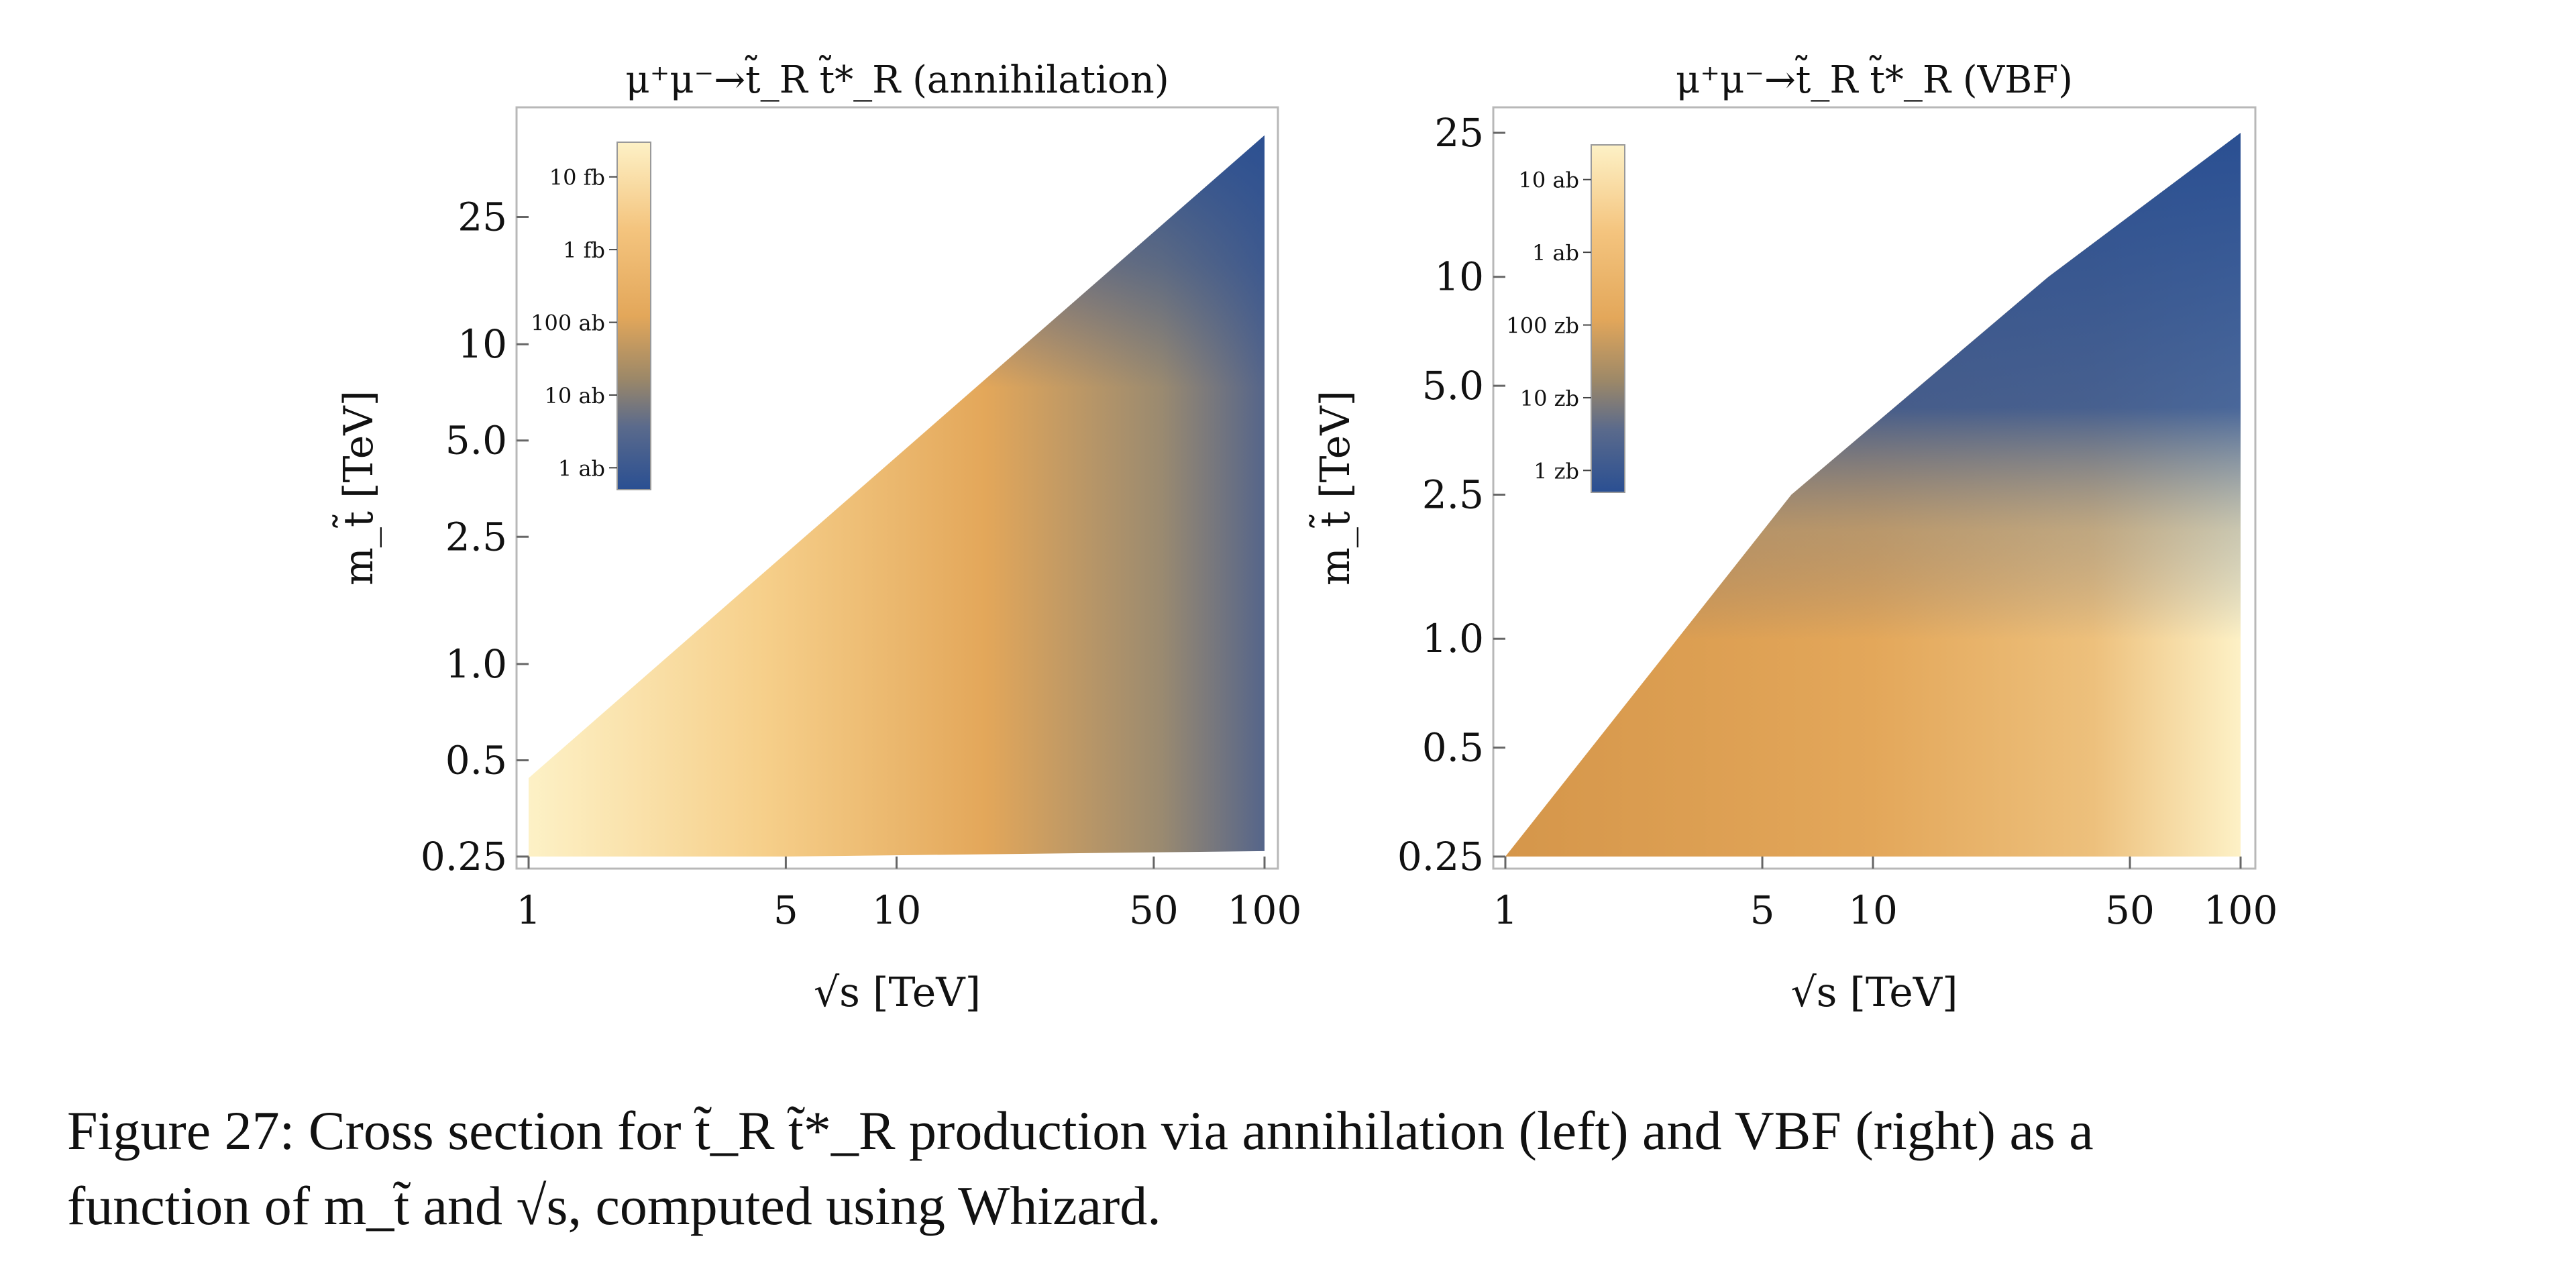 The width and height of the screenshot is (2576, 1261). Describe the element at coordinates (1874, 78) in the screenshot. I see `chart-title: μ⁺μ⁻→t̃_R t̃*_R (VBF)` at that location.